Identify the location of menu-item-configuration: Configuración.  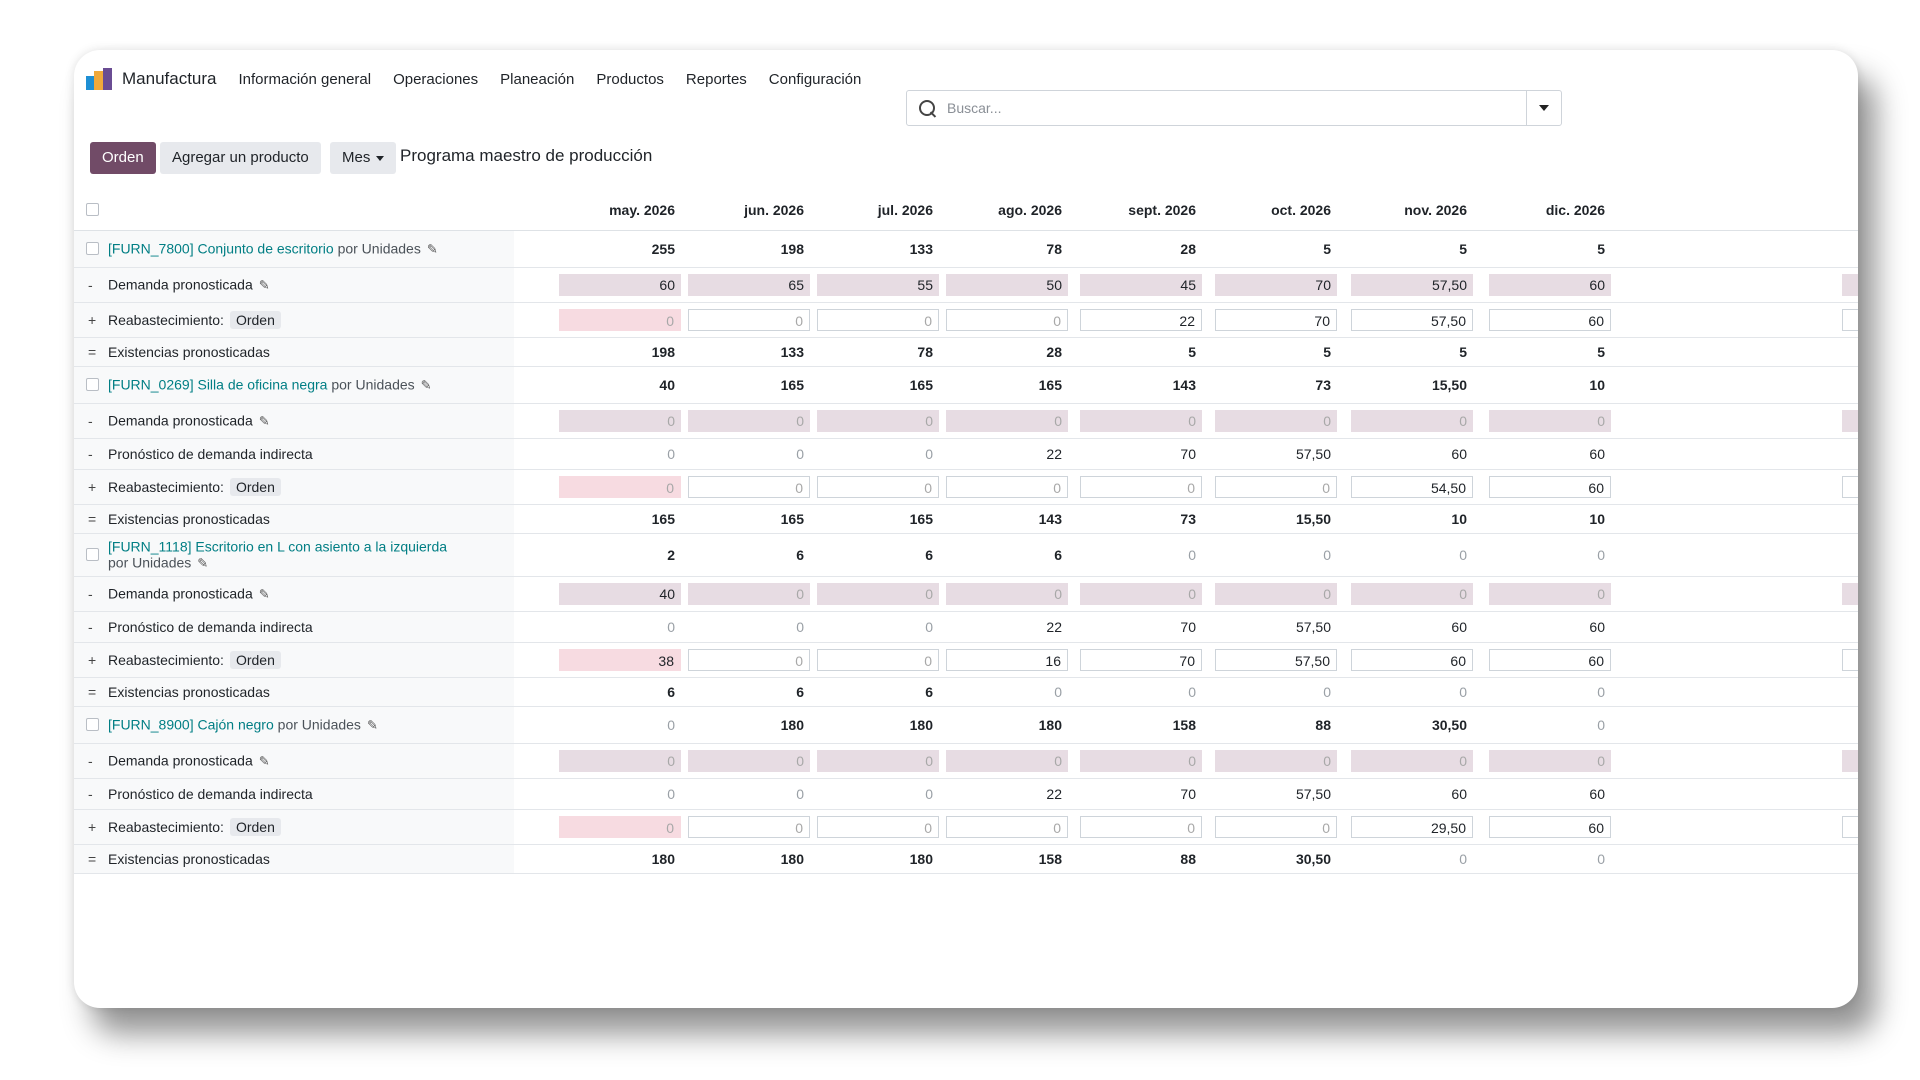
(815, 79).